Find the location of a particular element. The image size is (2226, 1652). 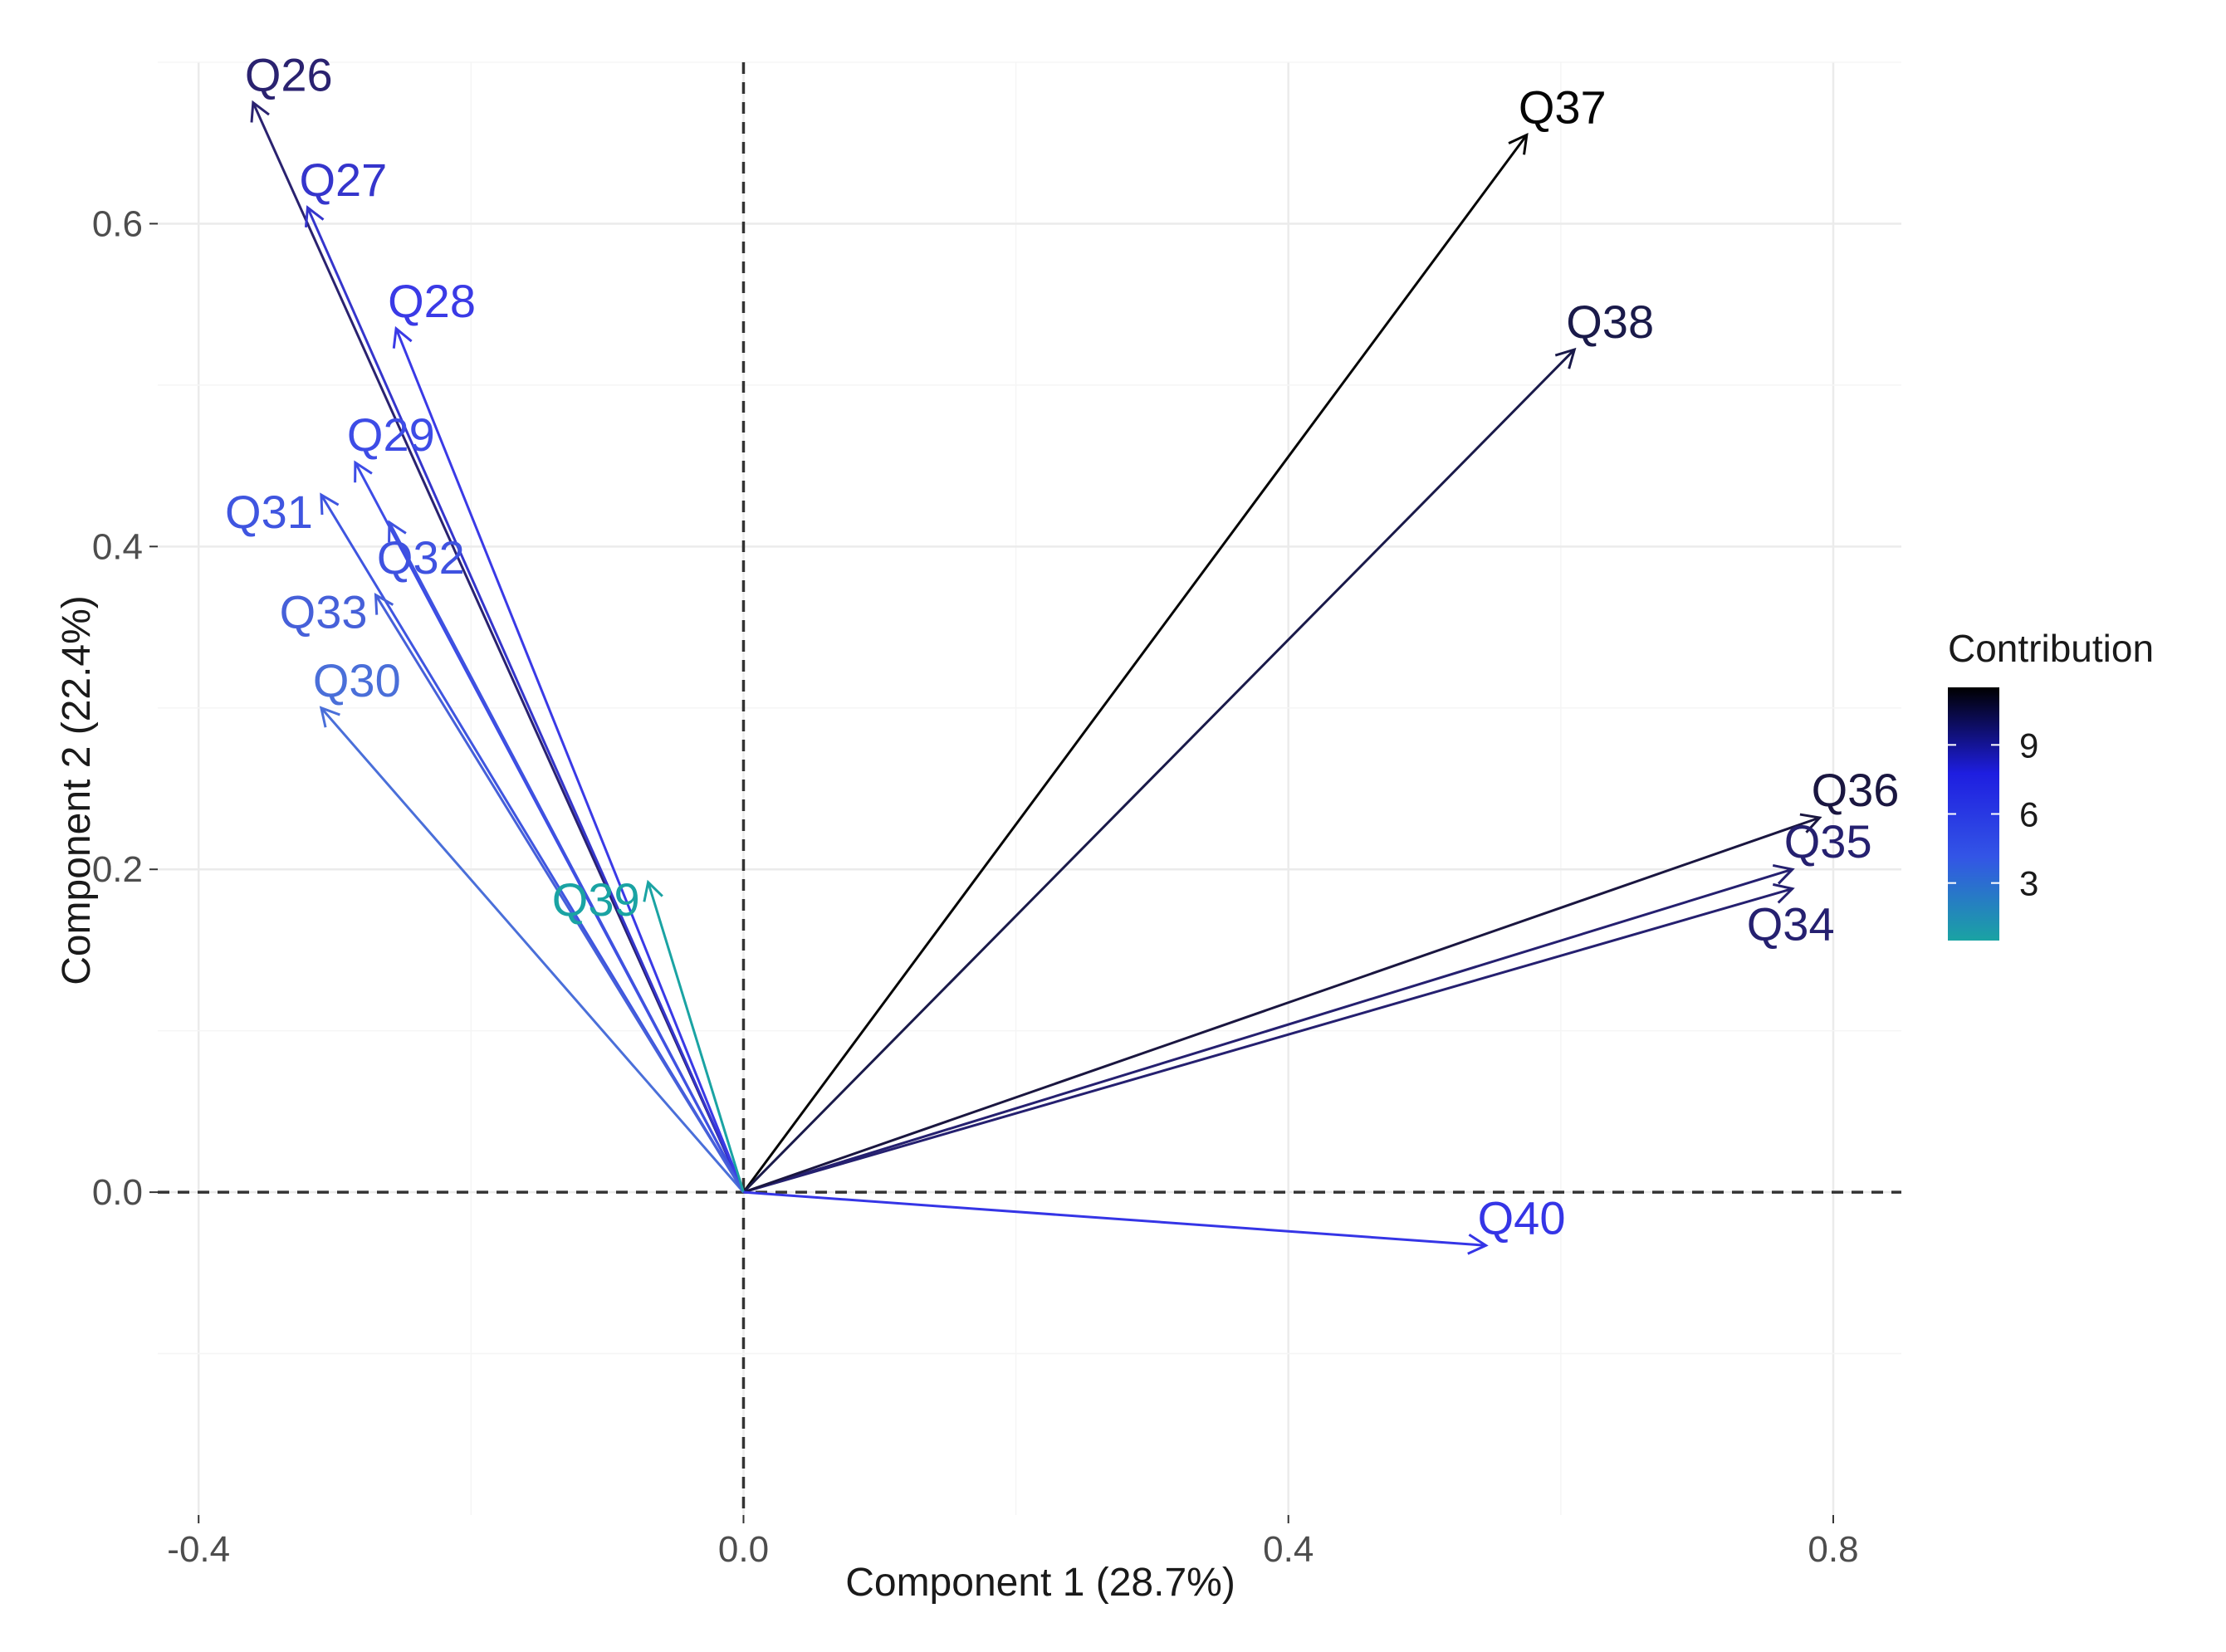

variable-label-q29: Q29 is located at coordinates (391, 434).